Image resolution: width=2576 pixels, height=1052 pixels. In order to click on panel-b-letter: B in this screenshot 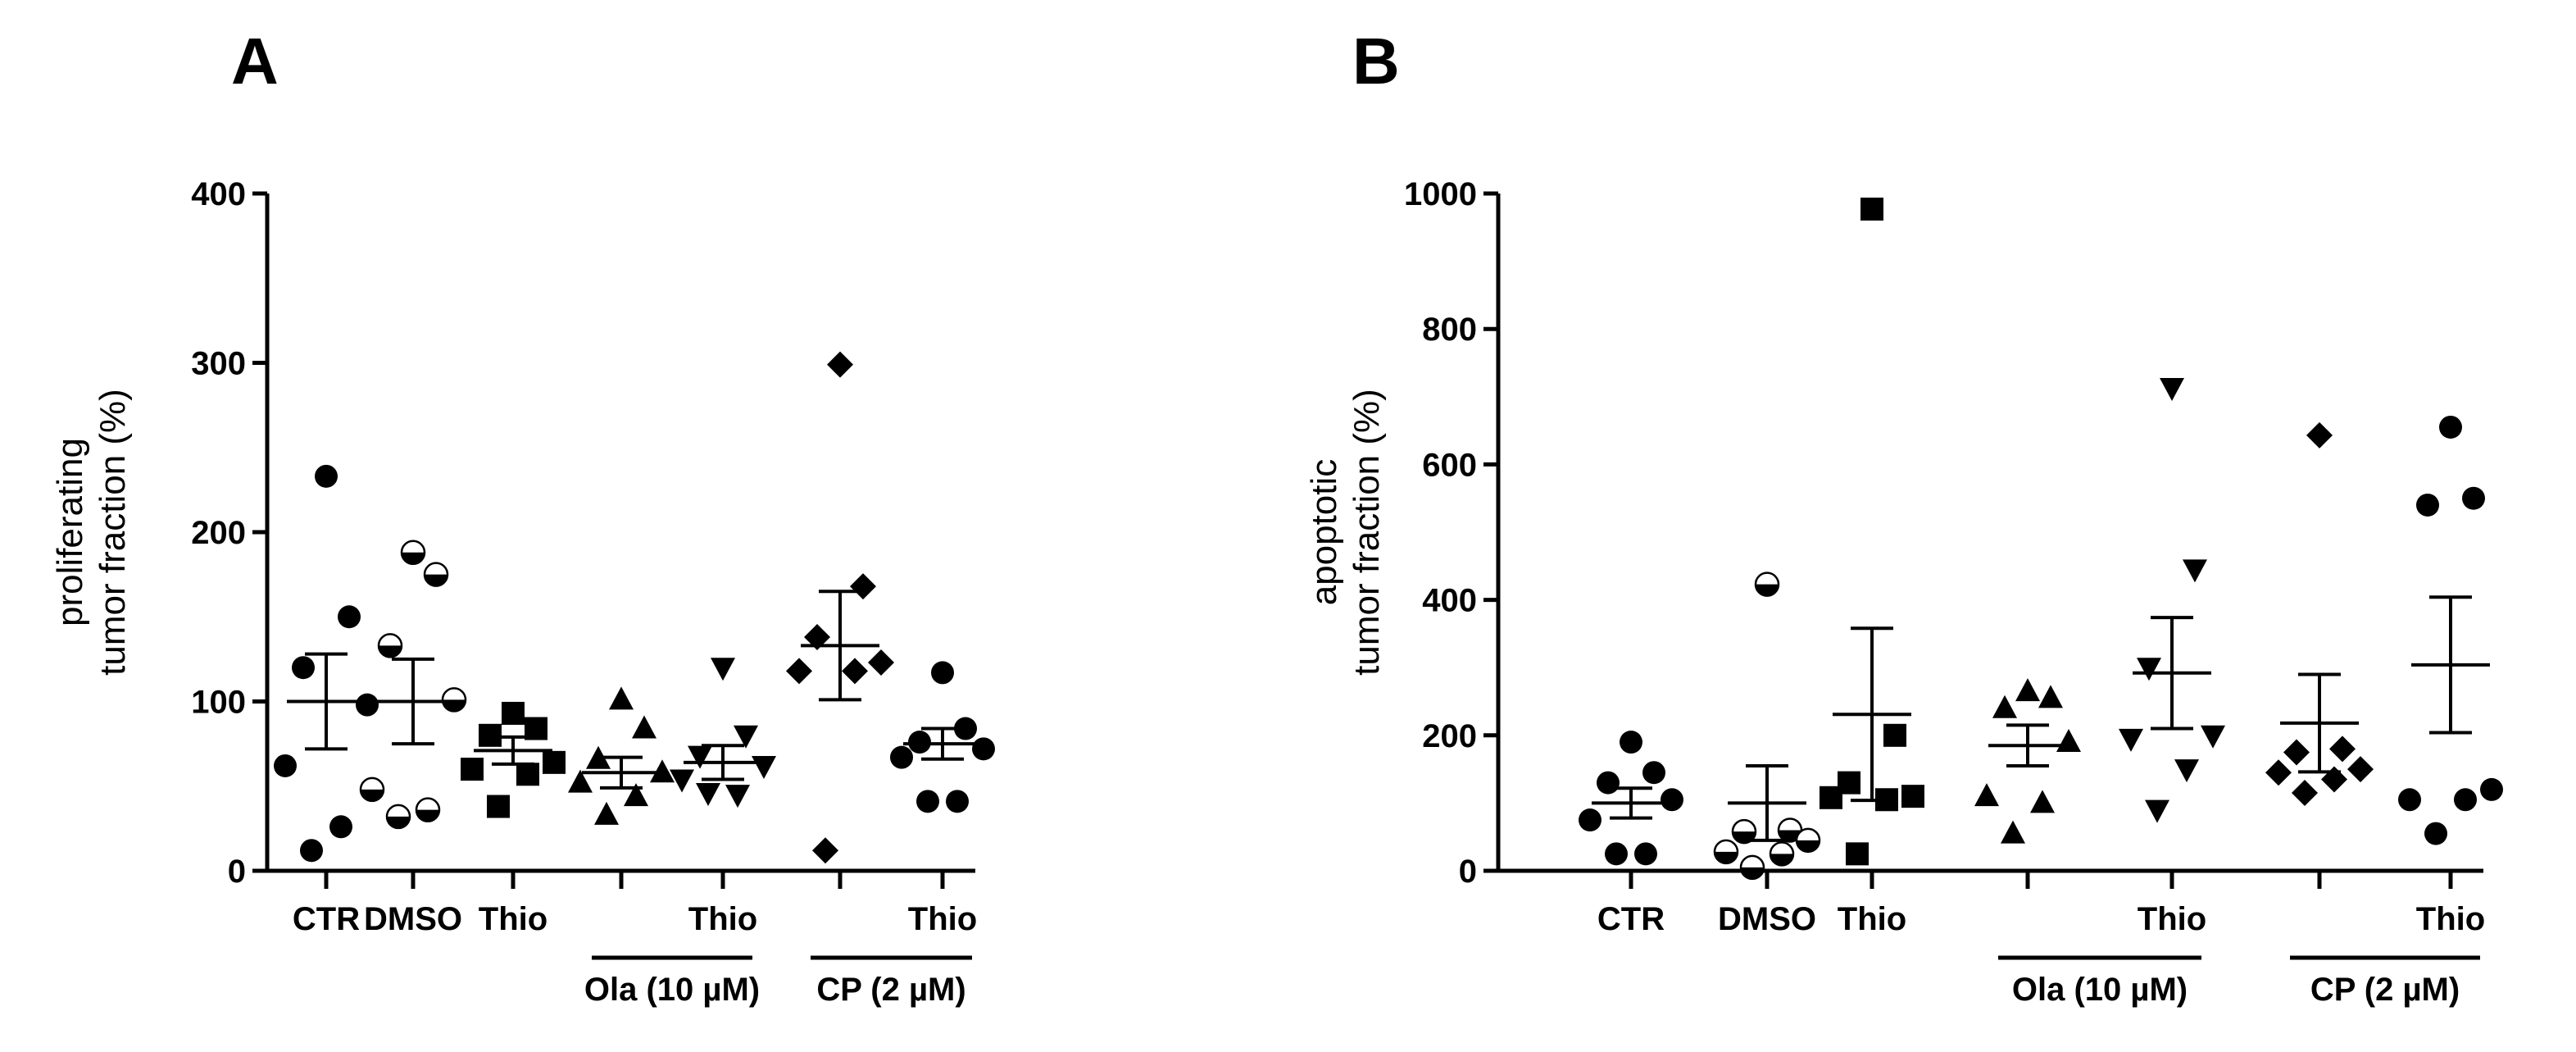, I will do `click(1376, 61)`.